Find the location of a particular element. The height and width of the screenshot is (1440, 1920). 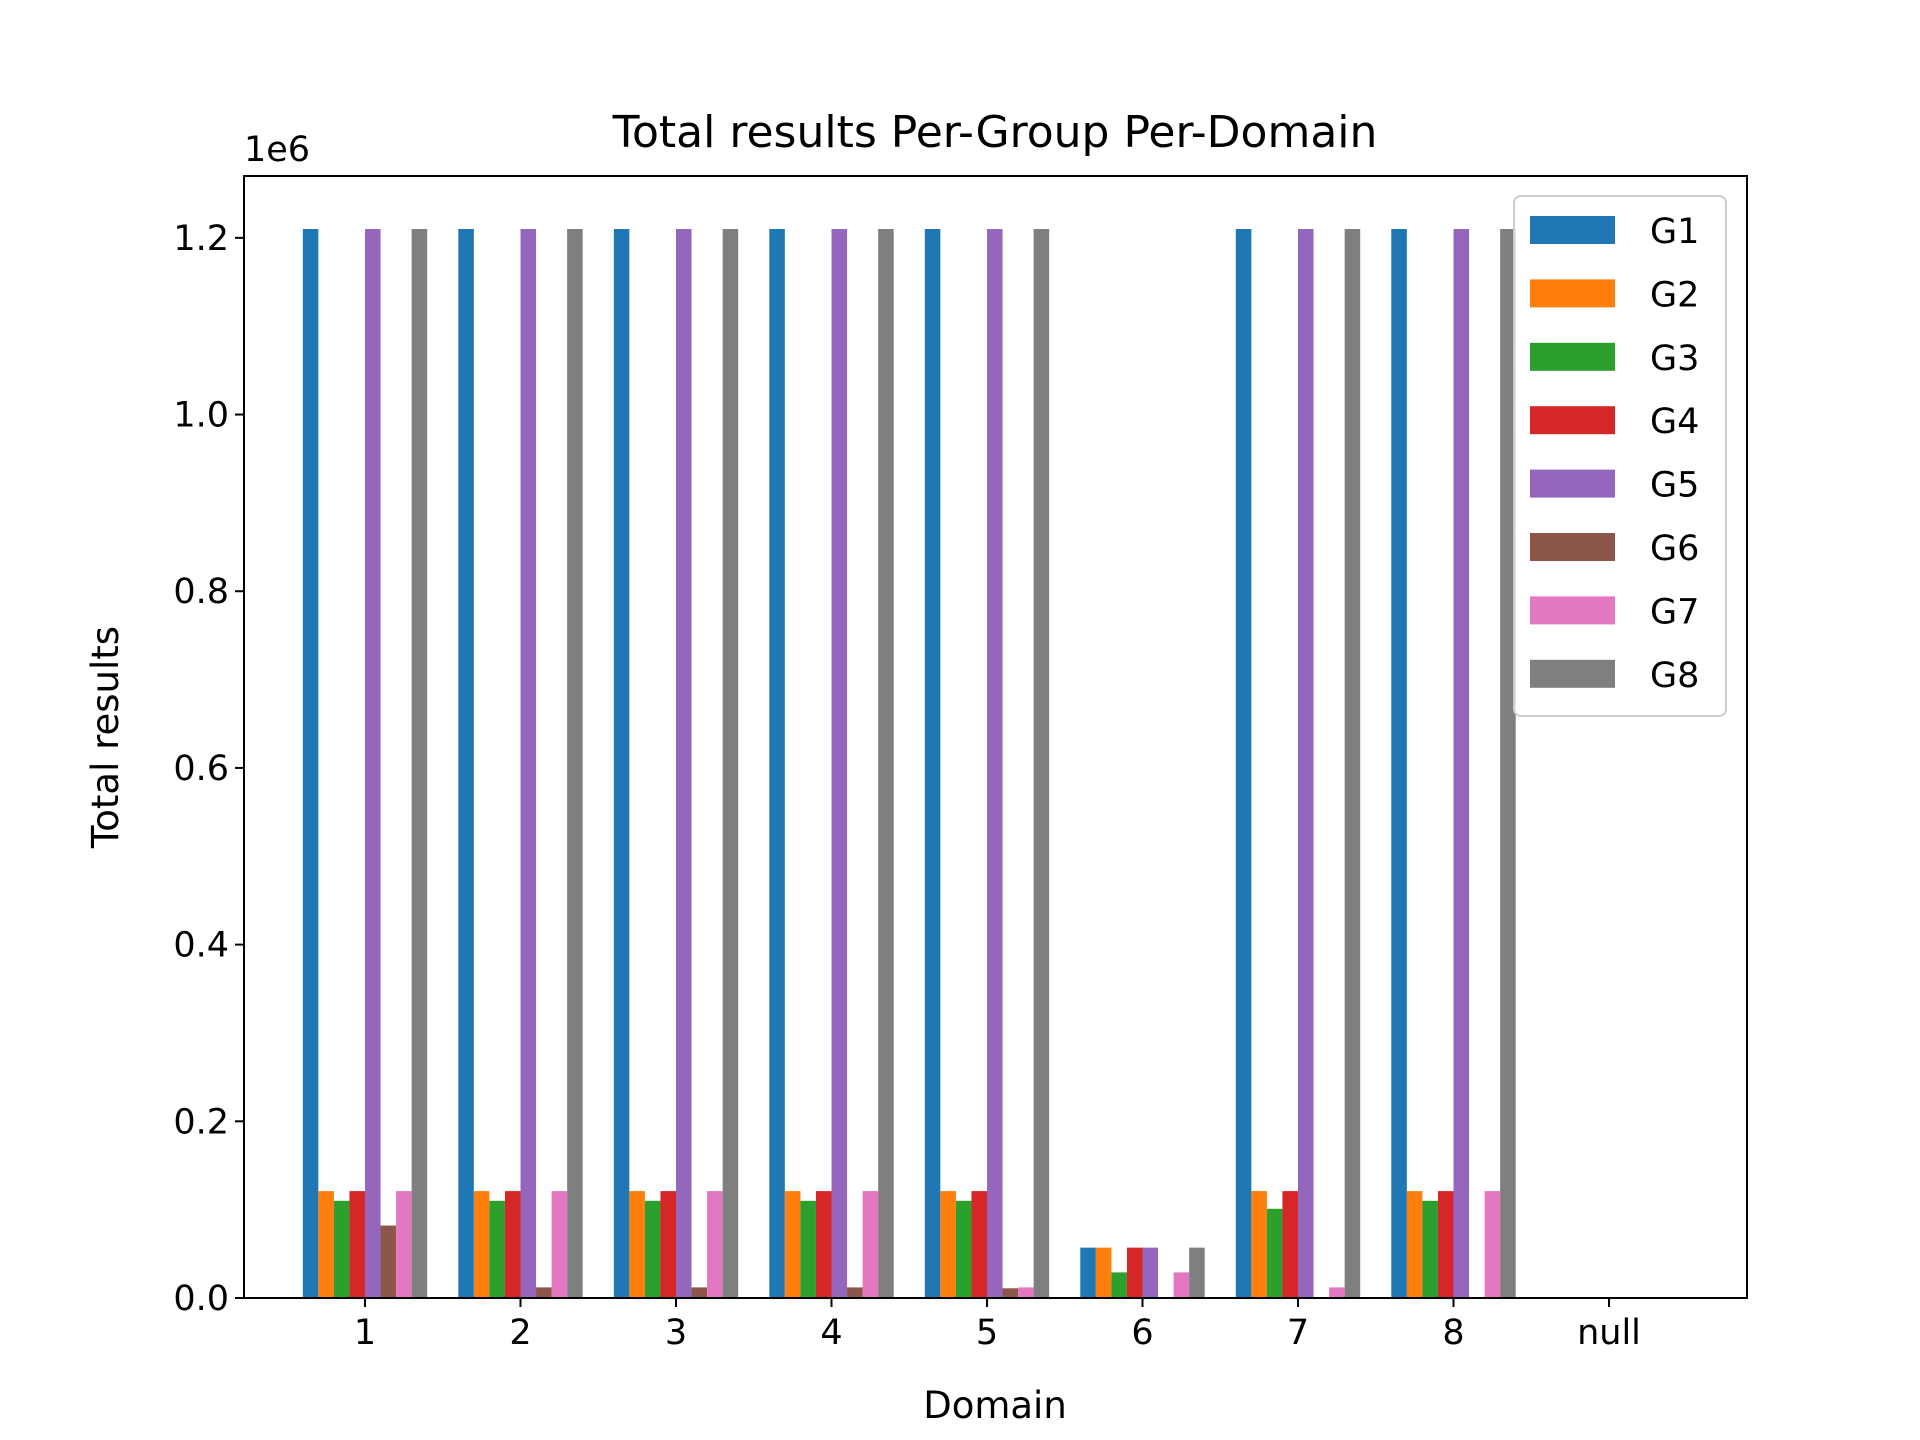

legend-label-g7: G7 is located at coordinates (1674, 612).